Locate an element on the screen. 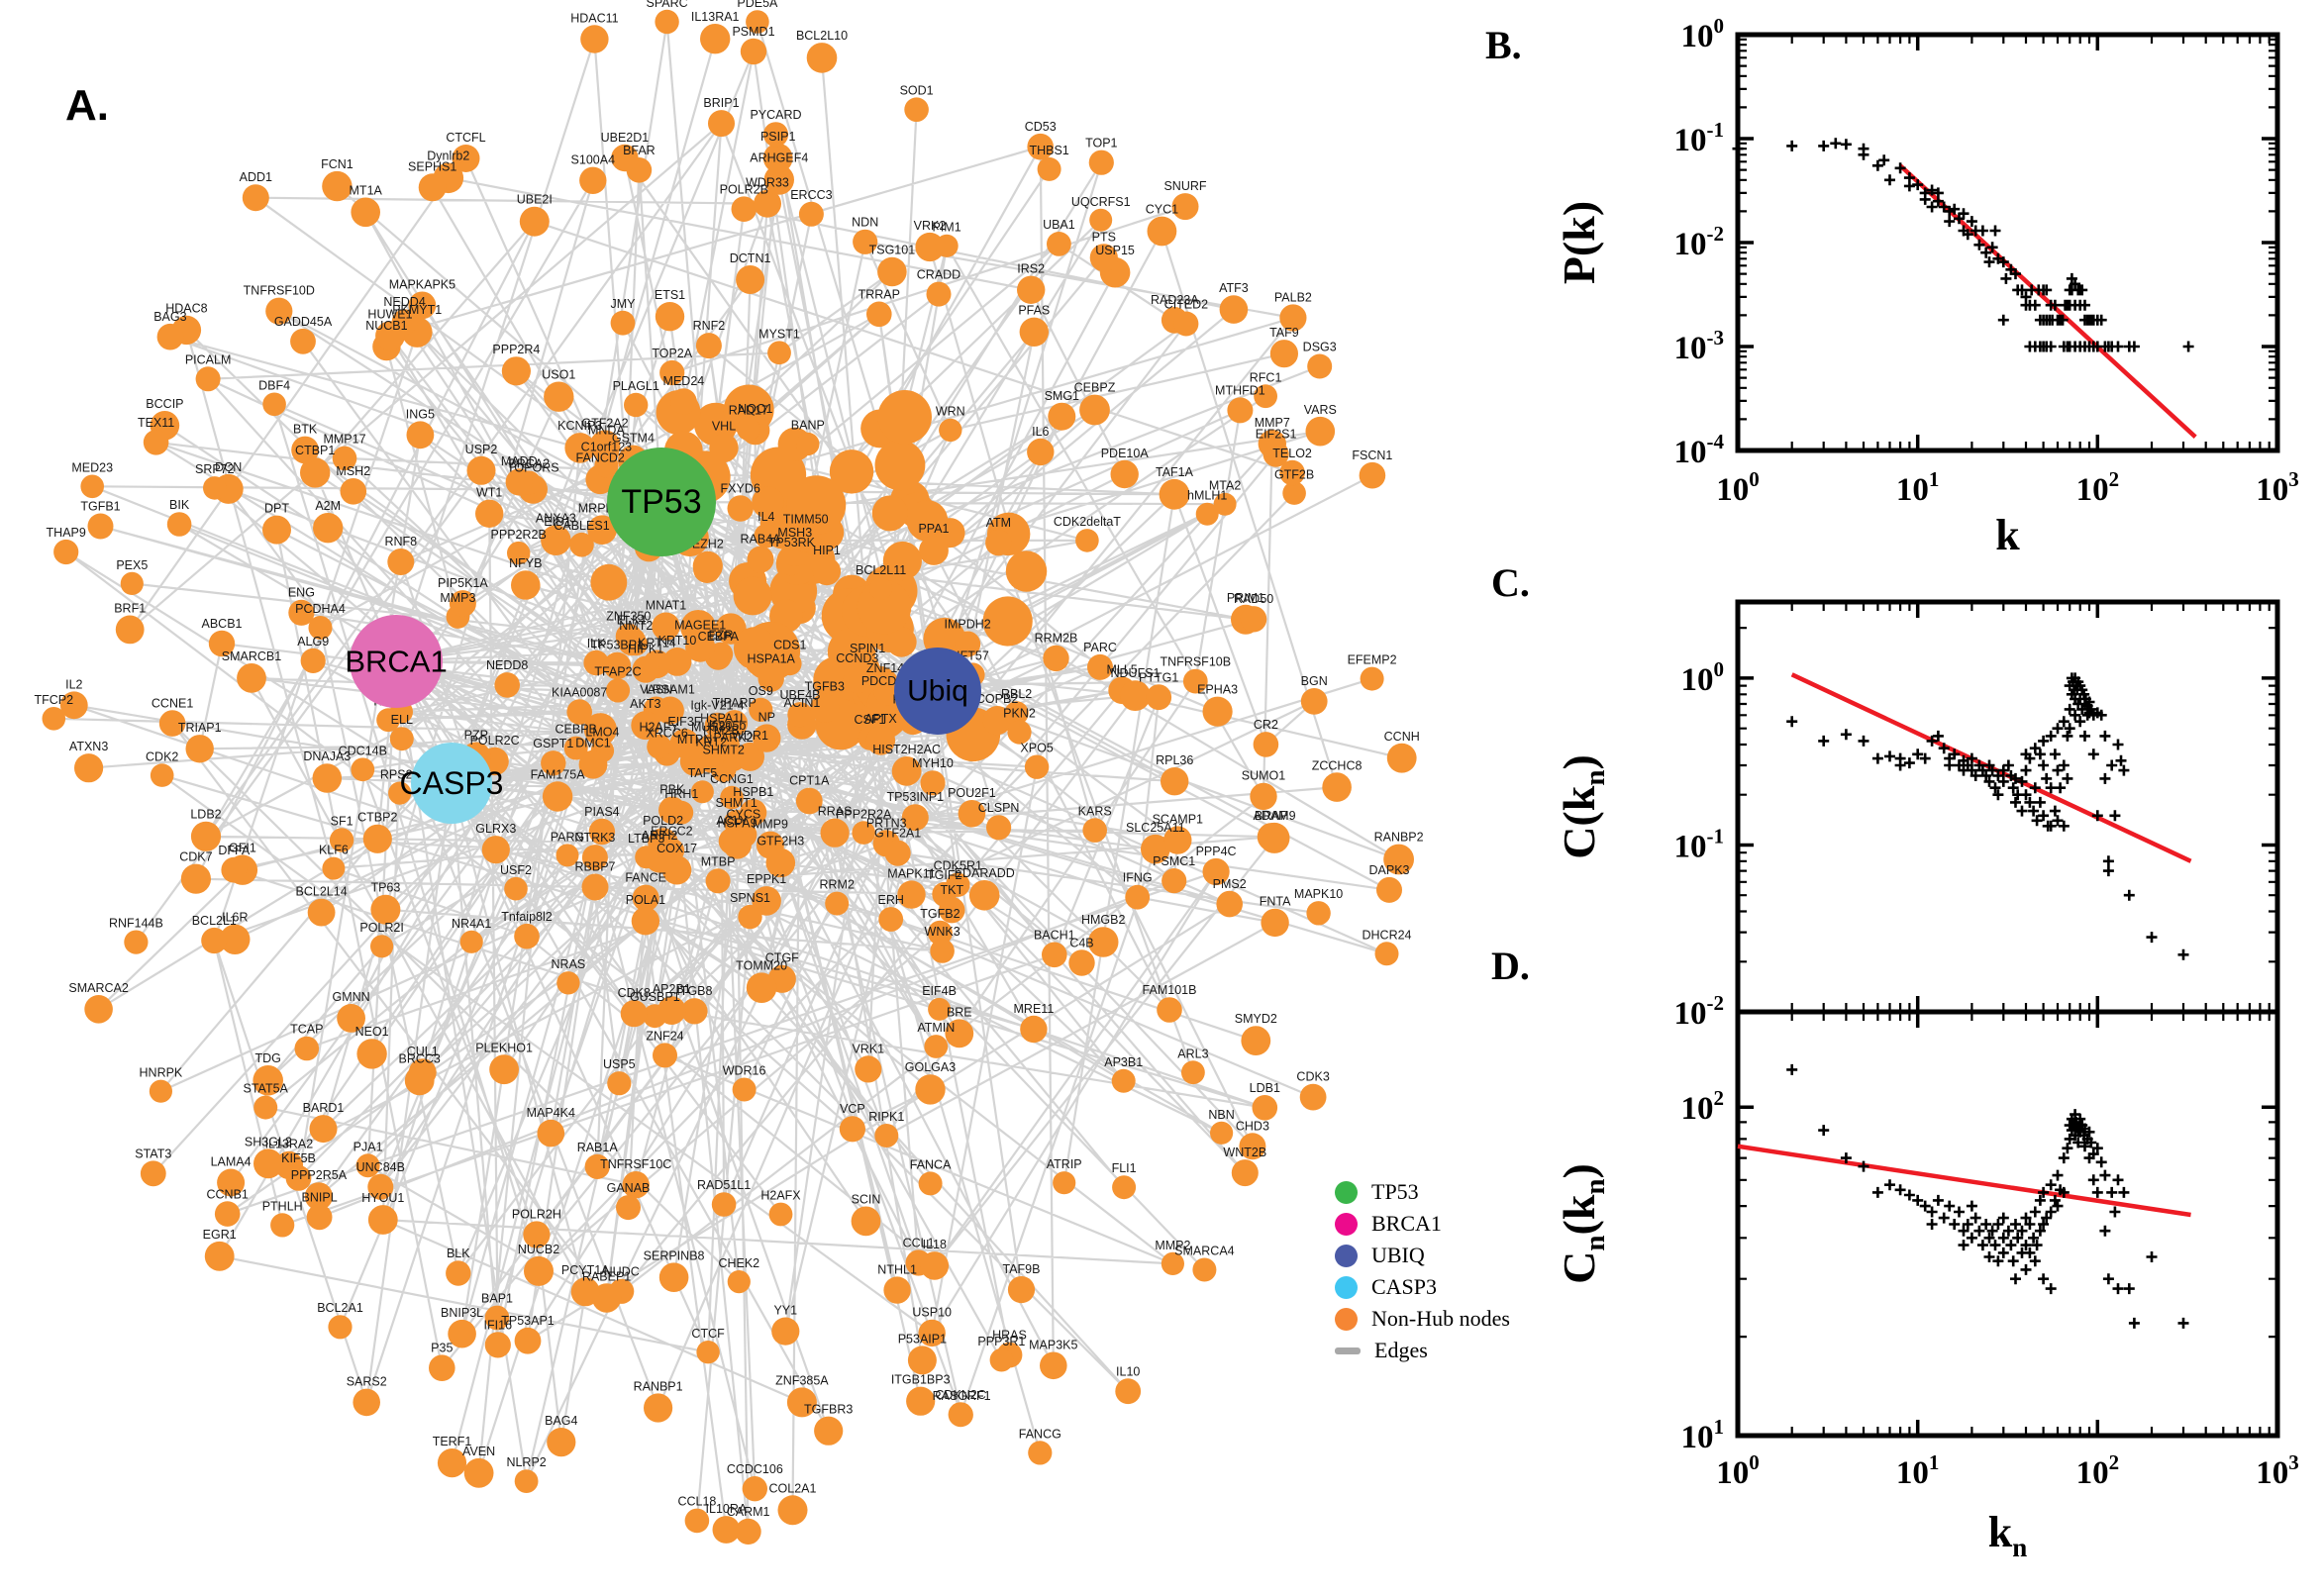 This screenshot has width=2323, height=1596. gene-label: TNFRSF10D is located at coordinates (279, 291).